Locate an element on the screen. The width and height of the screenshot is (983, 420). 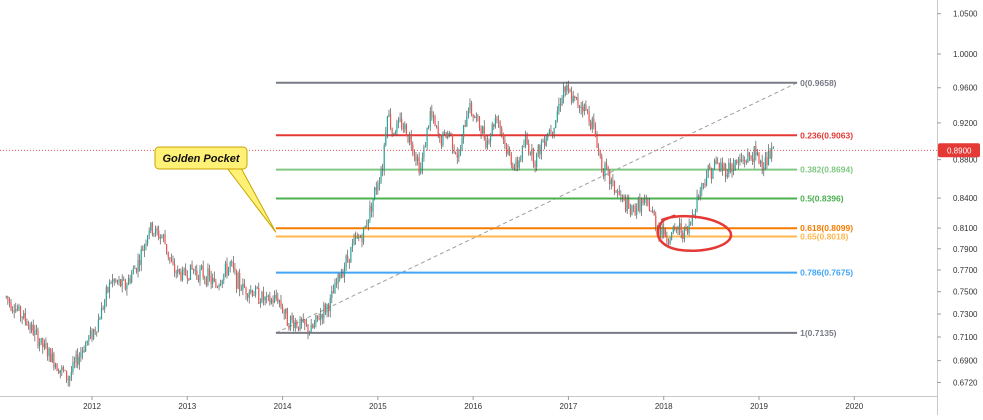
current-price-label: 0.8900 is located at coordinates (959, 150).